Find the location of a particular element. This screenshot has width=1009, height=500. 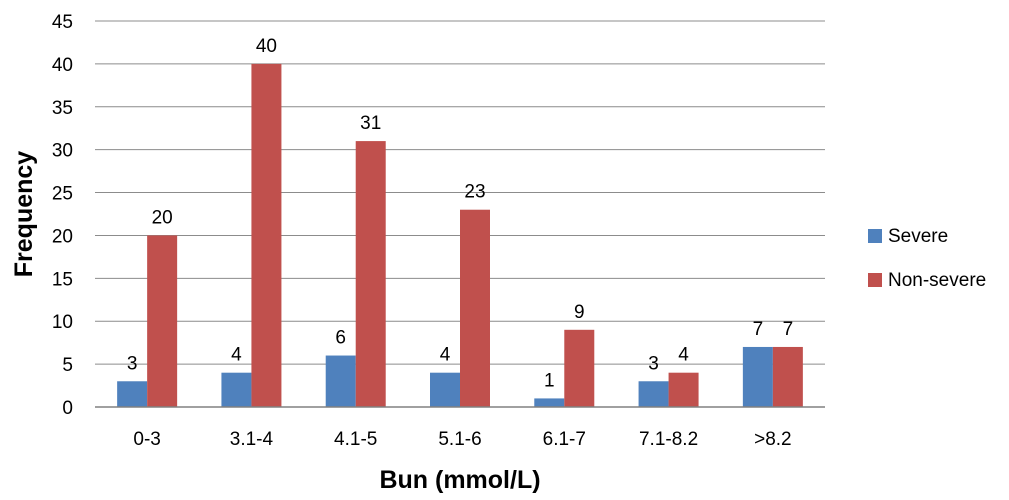

y-tick-label: 40 is located at coordinates (62, 65).